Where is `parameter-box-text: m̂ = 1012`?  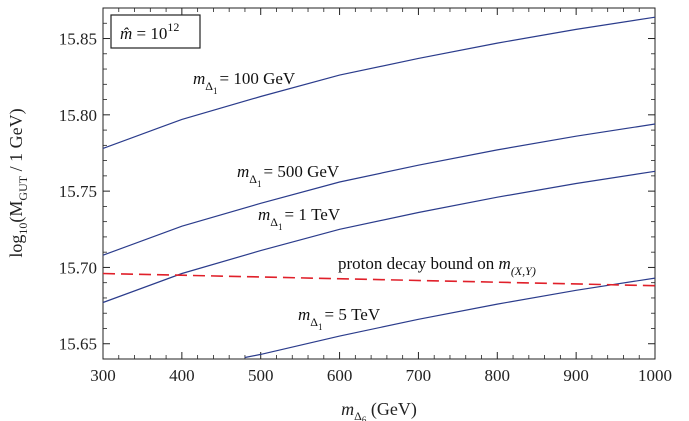
parameter-box-text: m̂ = 1012 is located at coordinates (149, 31).